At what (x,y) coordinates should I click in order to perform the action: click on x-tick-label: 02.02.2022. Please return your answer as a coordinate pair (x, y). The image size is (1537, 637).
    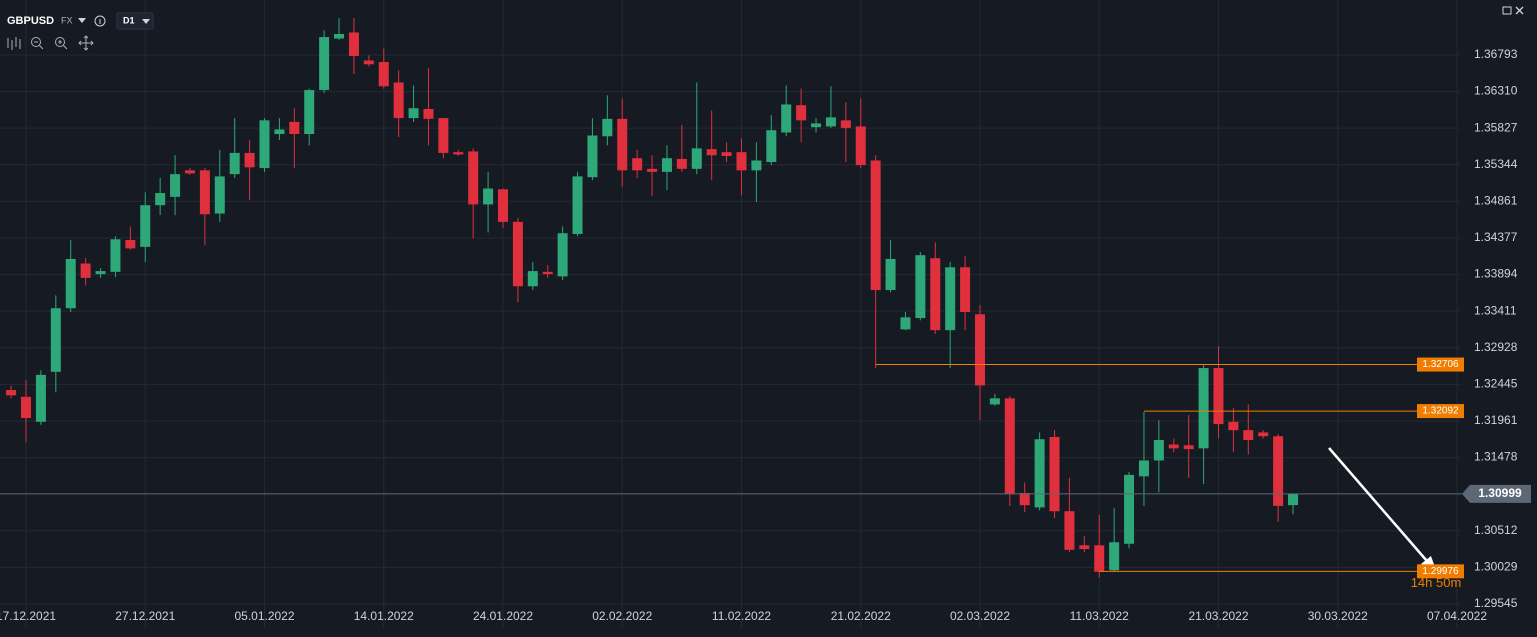
    Looking at the image, I should click on (622, 616).